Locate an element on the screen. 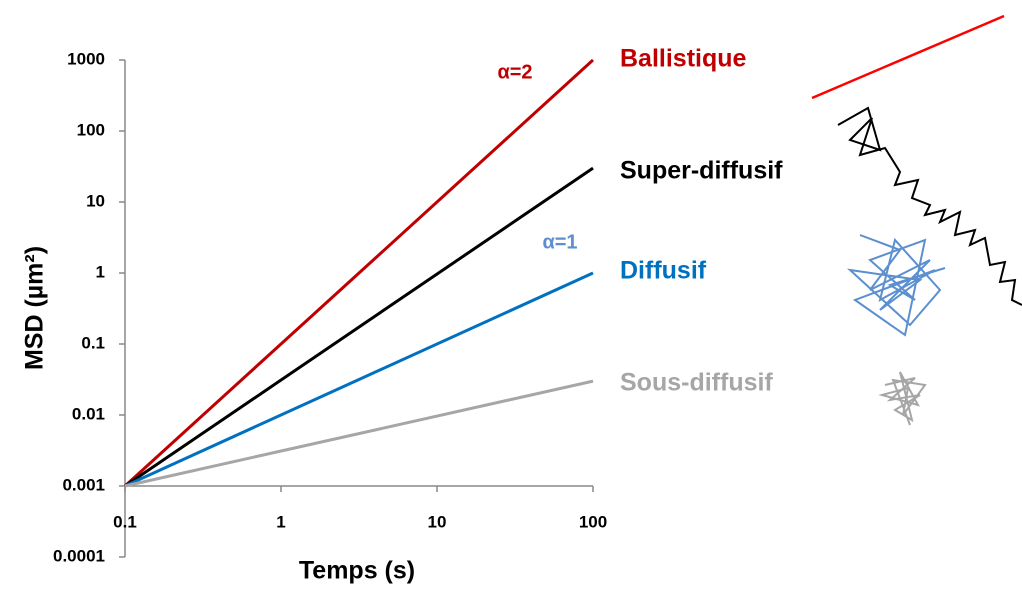  series-line is located at coordinates (359, 433).